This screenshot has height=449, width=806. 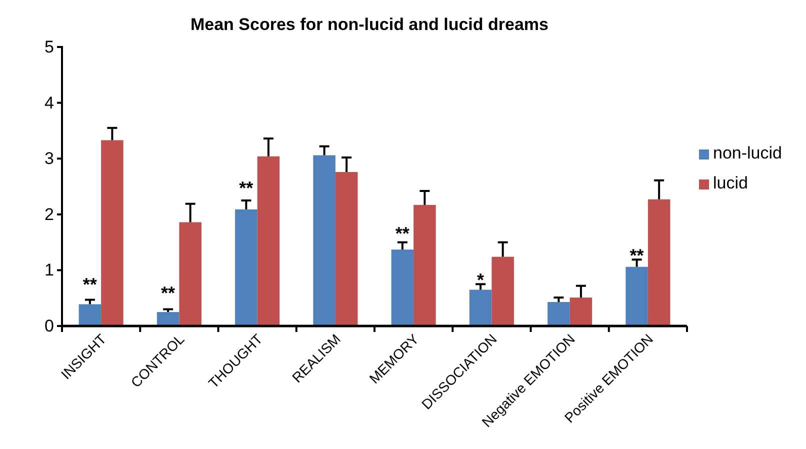 What do you see at coordinates (49, 158) in the screenshot?
I see `y-tick-label: 3` at bounding box center [49, 158].